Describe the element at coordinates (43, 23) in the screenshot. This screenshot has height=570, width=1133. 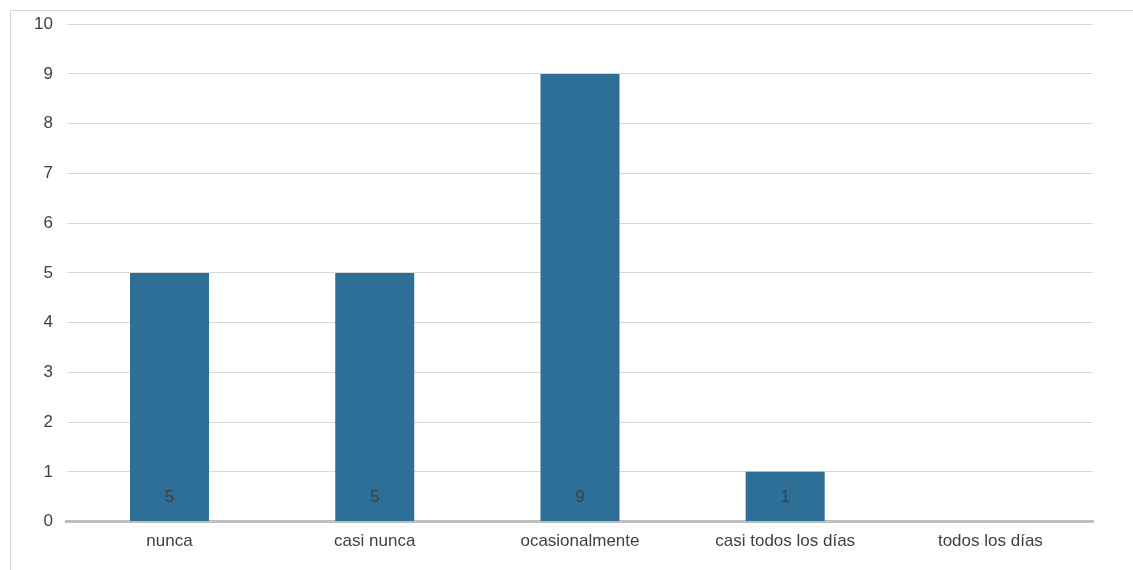
I see `y-tick-label: 10` at that location.